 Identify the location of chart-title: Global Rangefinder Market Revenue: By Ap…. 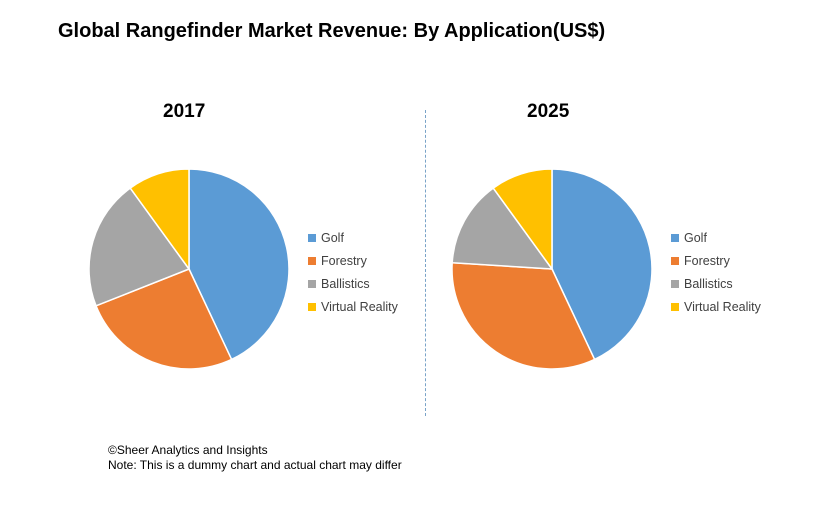
(332, 31).